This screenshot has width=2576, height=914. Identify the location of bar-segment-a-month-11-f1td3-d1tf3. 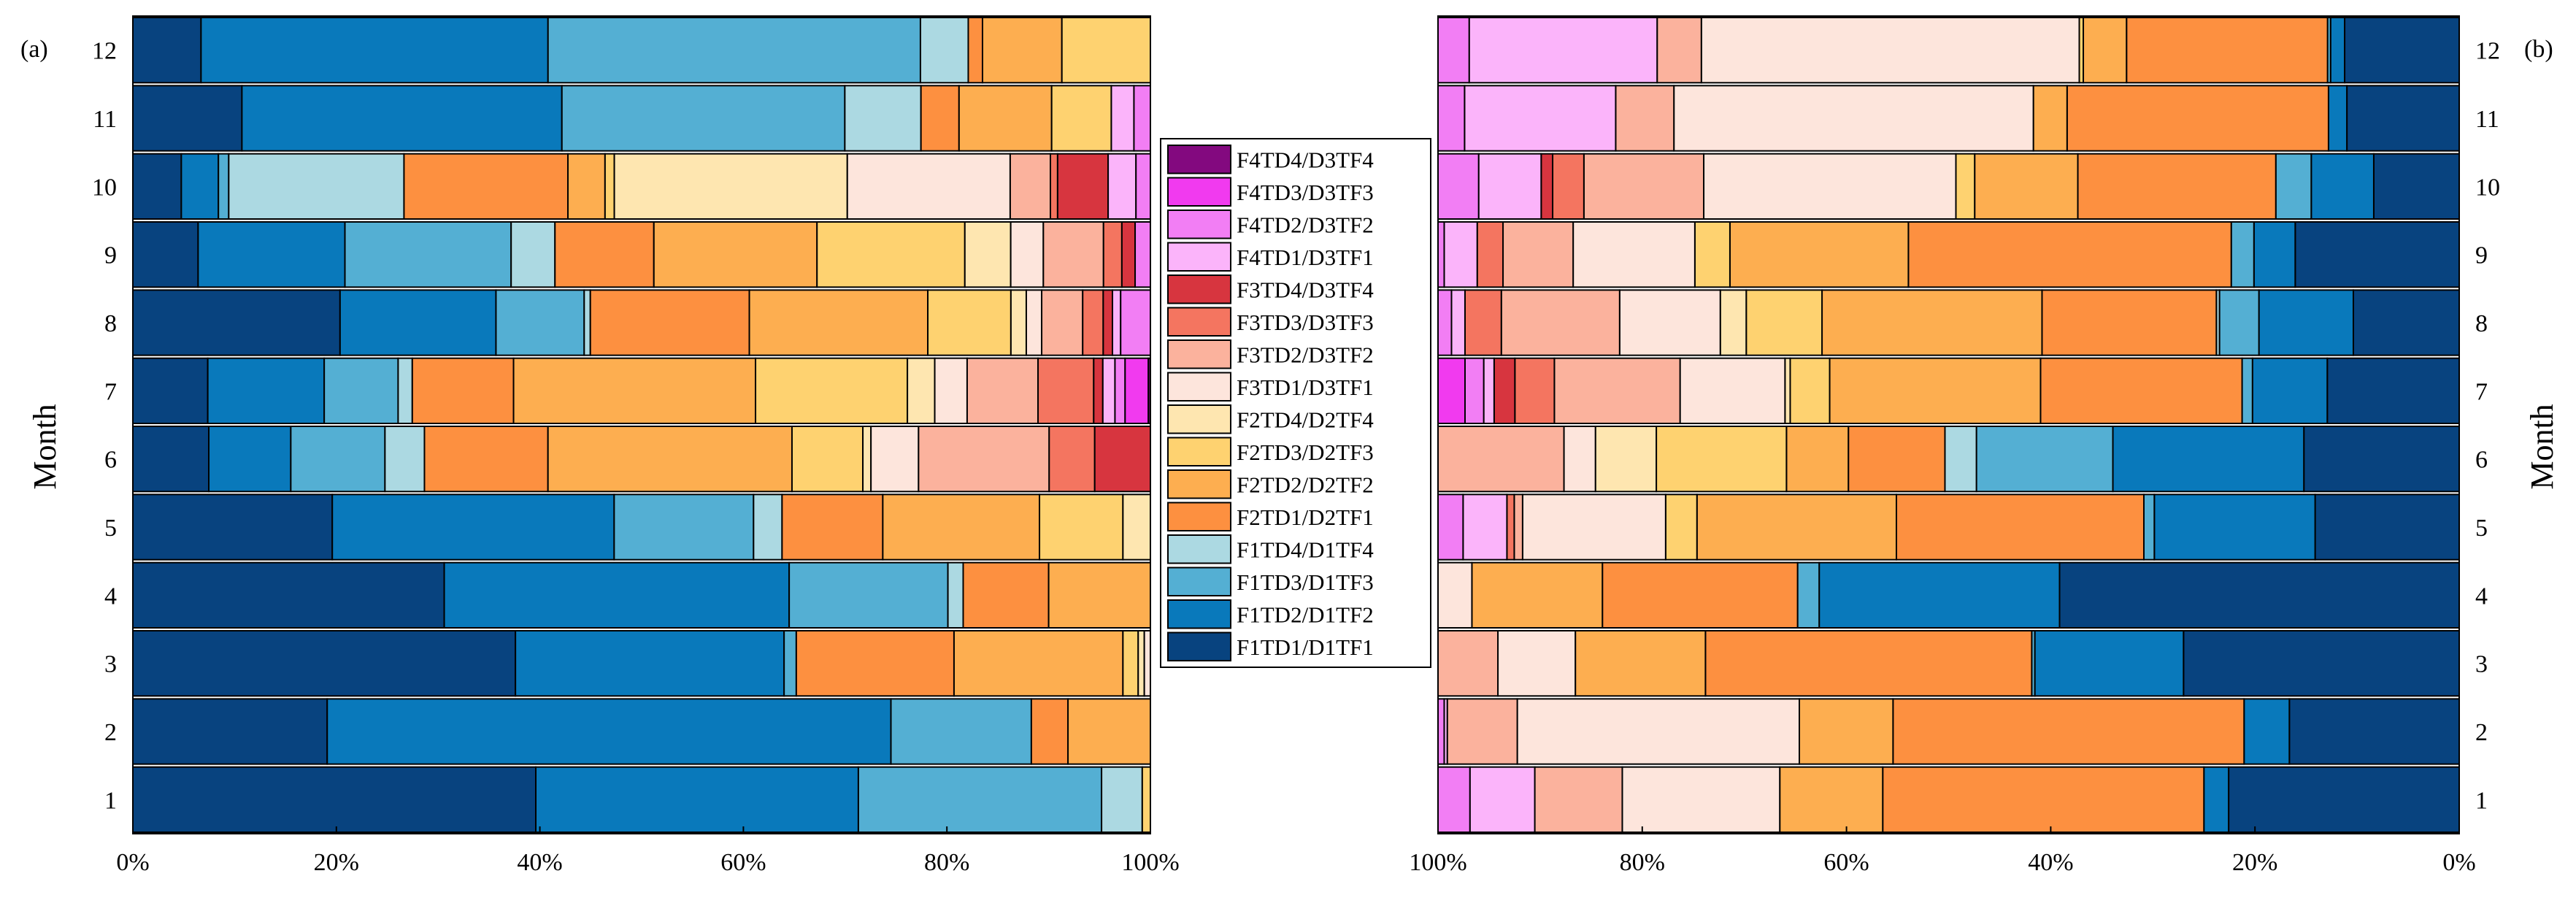
(703, 118).